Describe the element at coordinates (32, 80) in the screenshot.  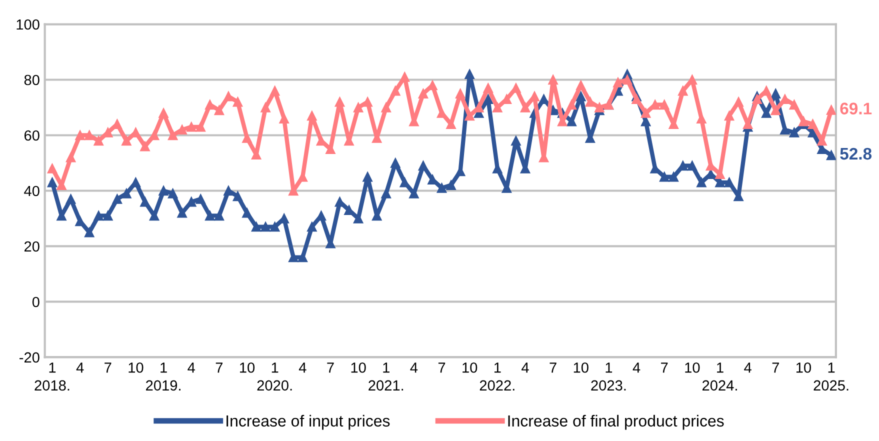
I see `y-tick-label: 80` at that location.